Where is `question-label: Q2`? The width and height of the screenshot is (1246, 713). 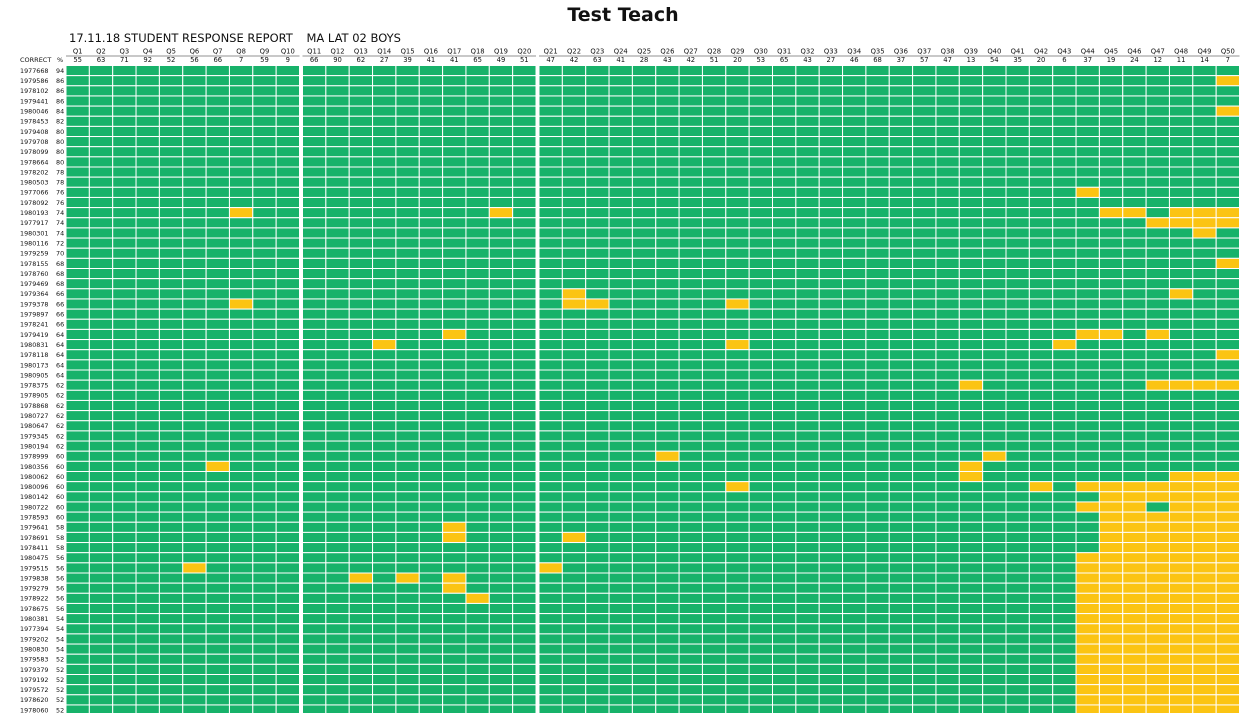 question-label: Q2 is located at coordinates (101, 52).